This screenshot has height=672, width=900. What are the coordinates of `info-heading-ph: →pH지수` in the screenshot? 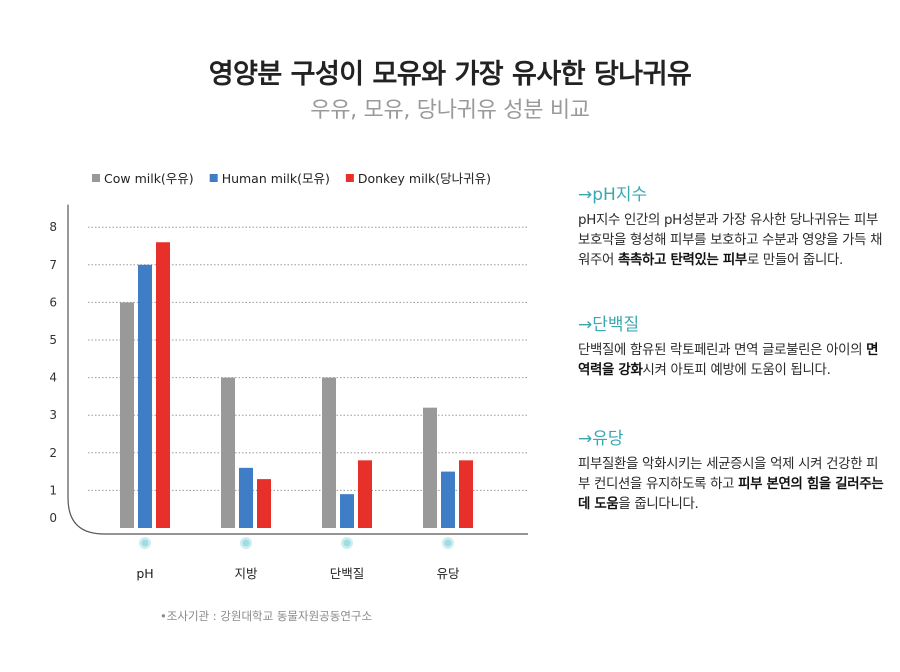 It's located at (613, 195).